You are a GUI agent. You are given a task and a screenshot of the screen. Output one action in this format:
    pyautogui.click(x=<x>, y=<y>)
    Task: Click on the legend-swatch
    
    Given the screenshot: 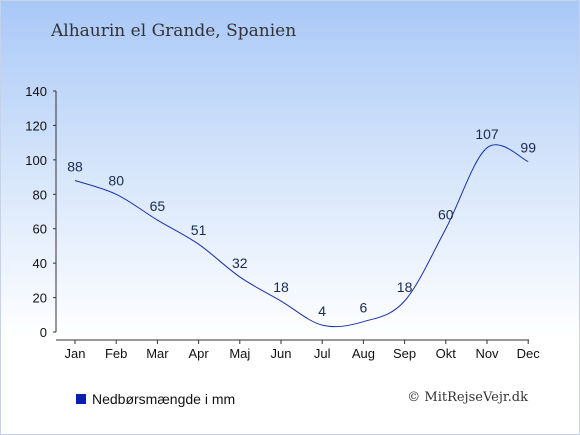 What is the action you would take?
    pyautogui.click(x=81, y=399)
    